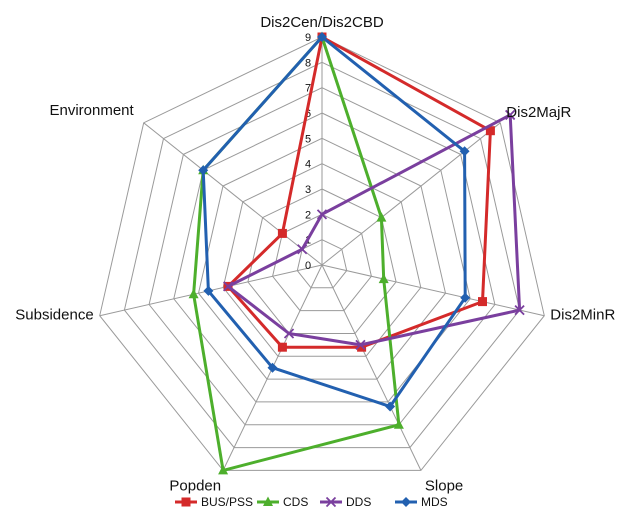 This screenshot has width=635, height=518. What do you see at coordinates (538, 112) in the screenshot?
I see `axis-label: Dis2MajR` at bounding box center [538, 112].